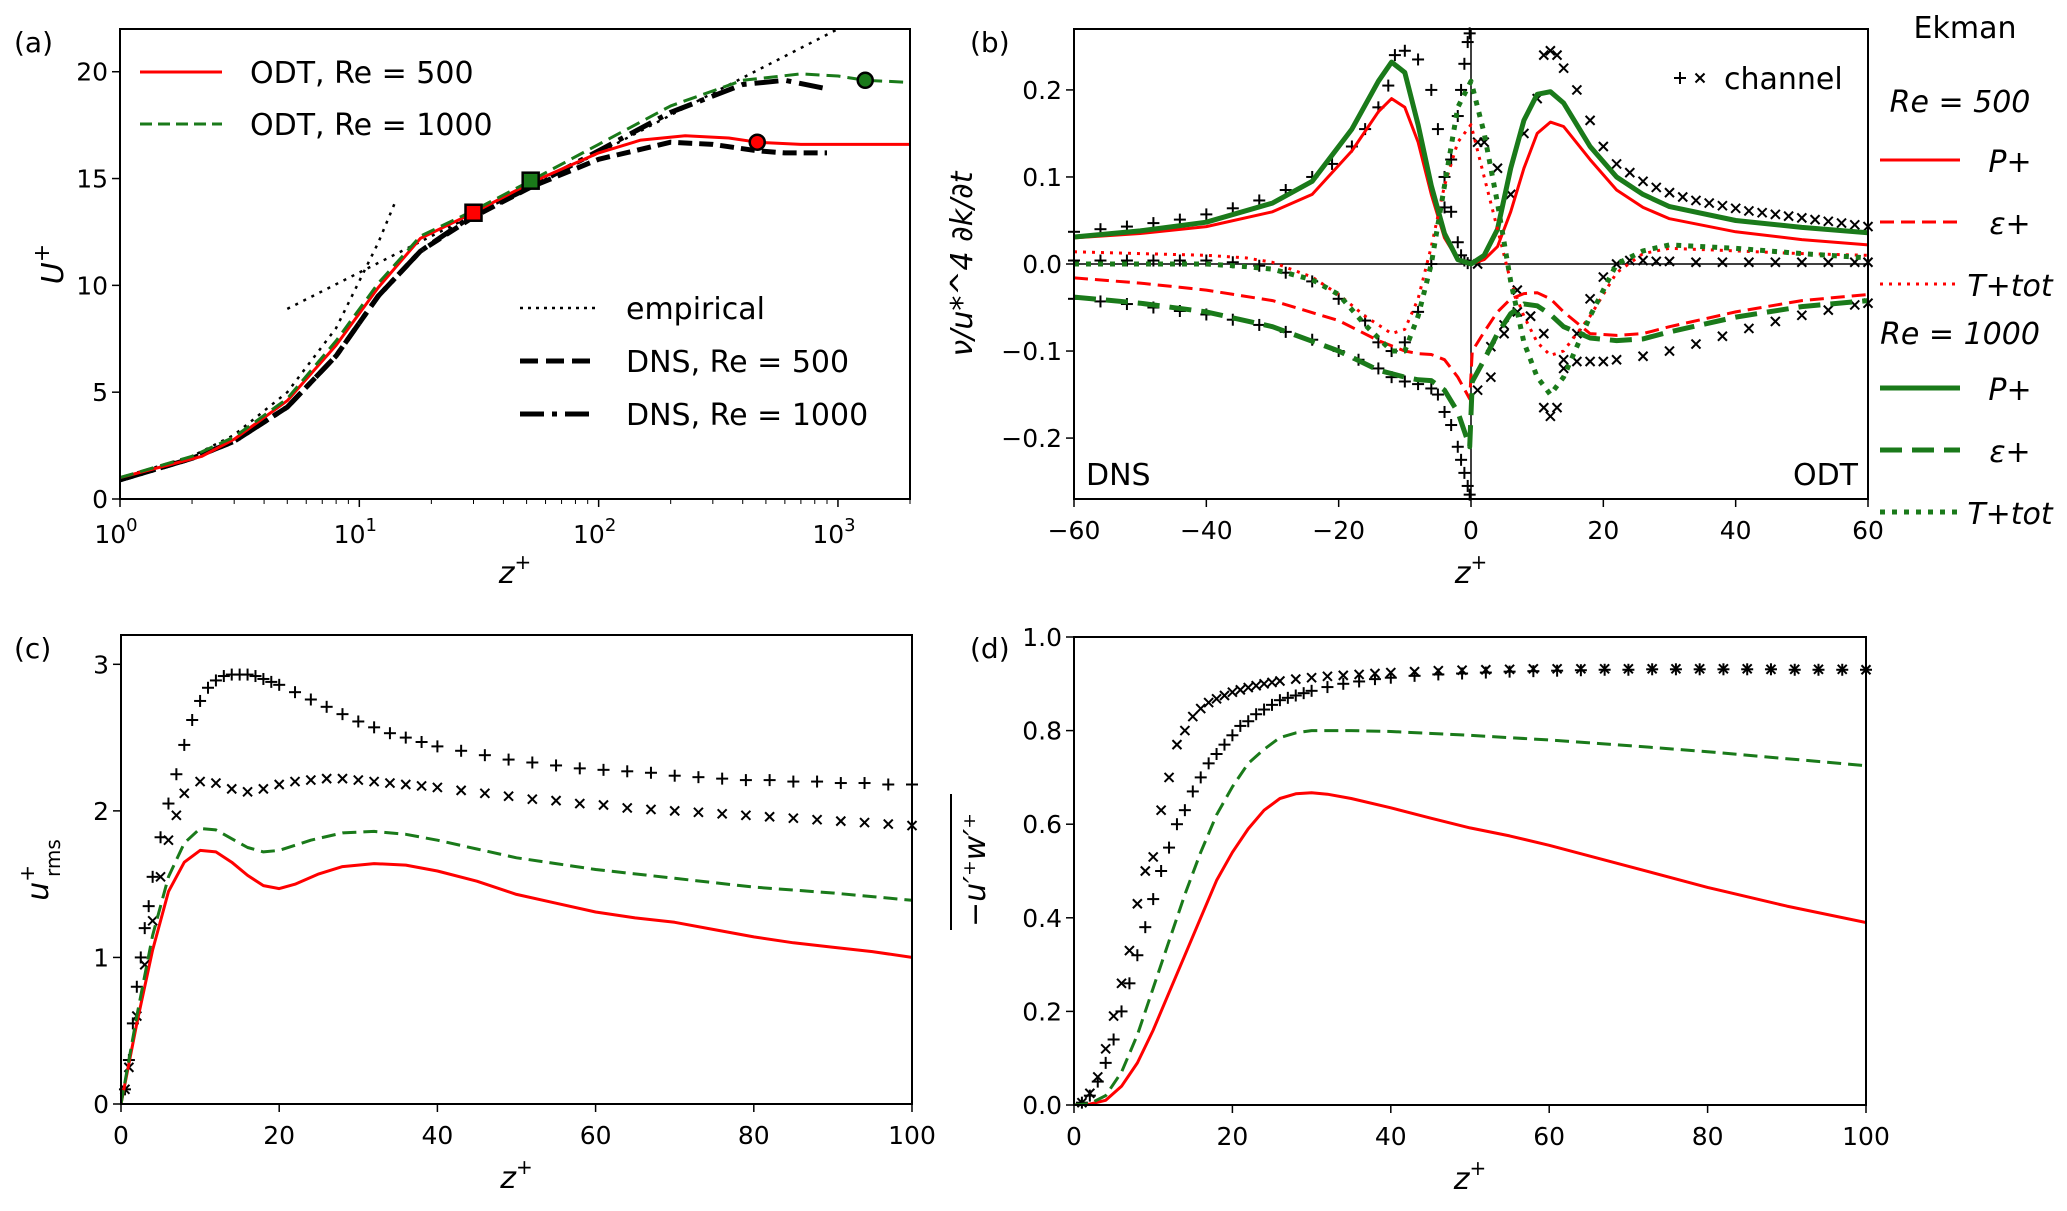  Describe the element at coordinates (1042, 1011) in the screenshot. I see `y-tick-label: 0.2` at that location.